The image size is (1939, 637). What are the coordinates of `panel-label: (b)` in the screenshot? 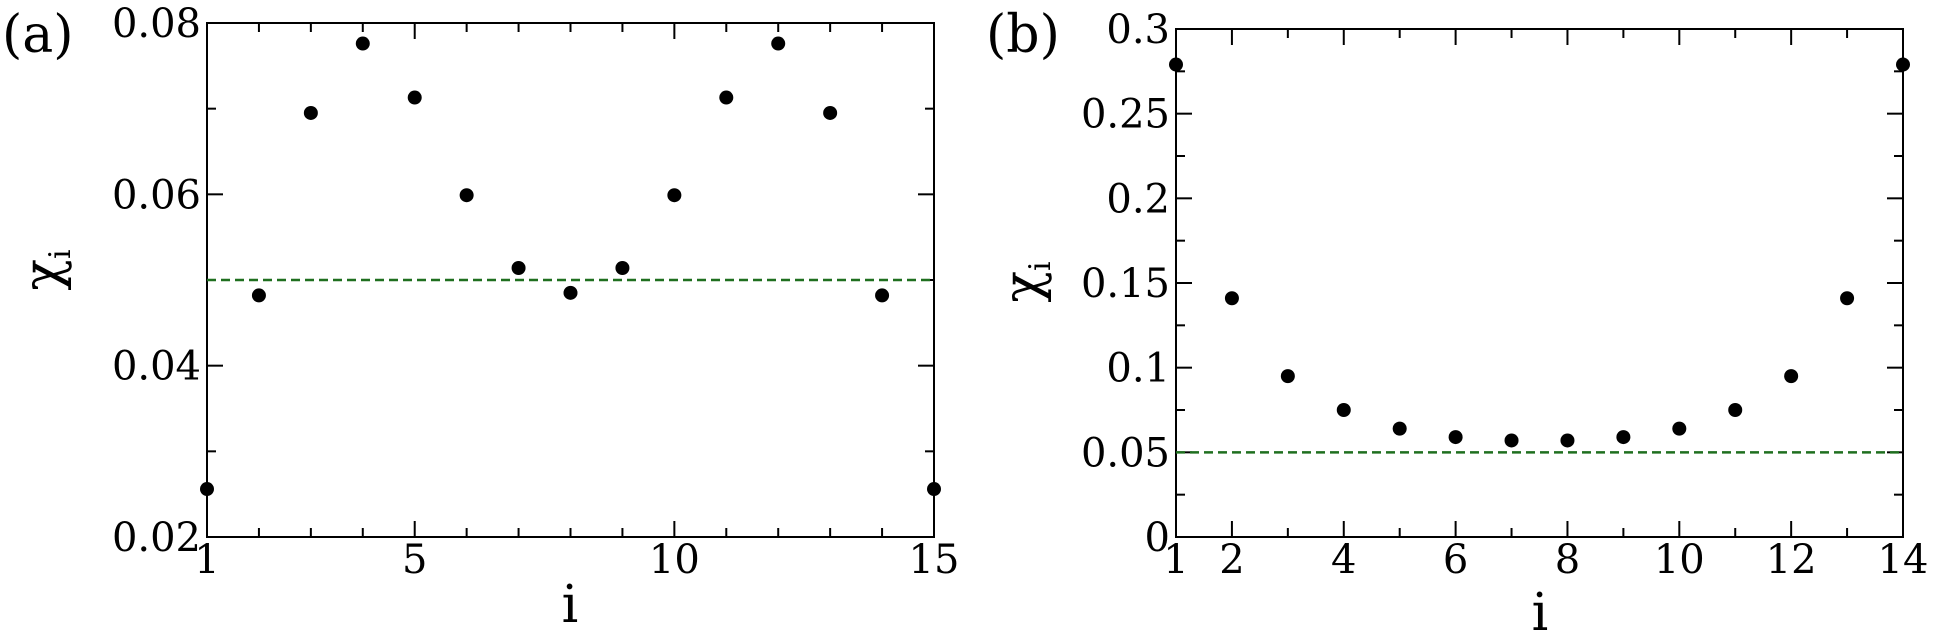 It's located at (1023, 35).